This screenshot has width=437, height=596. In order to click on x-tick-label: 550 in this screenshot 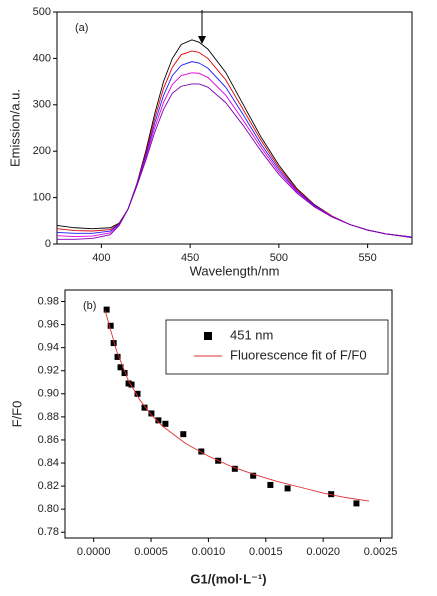, I will do `click(367, 258)`.